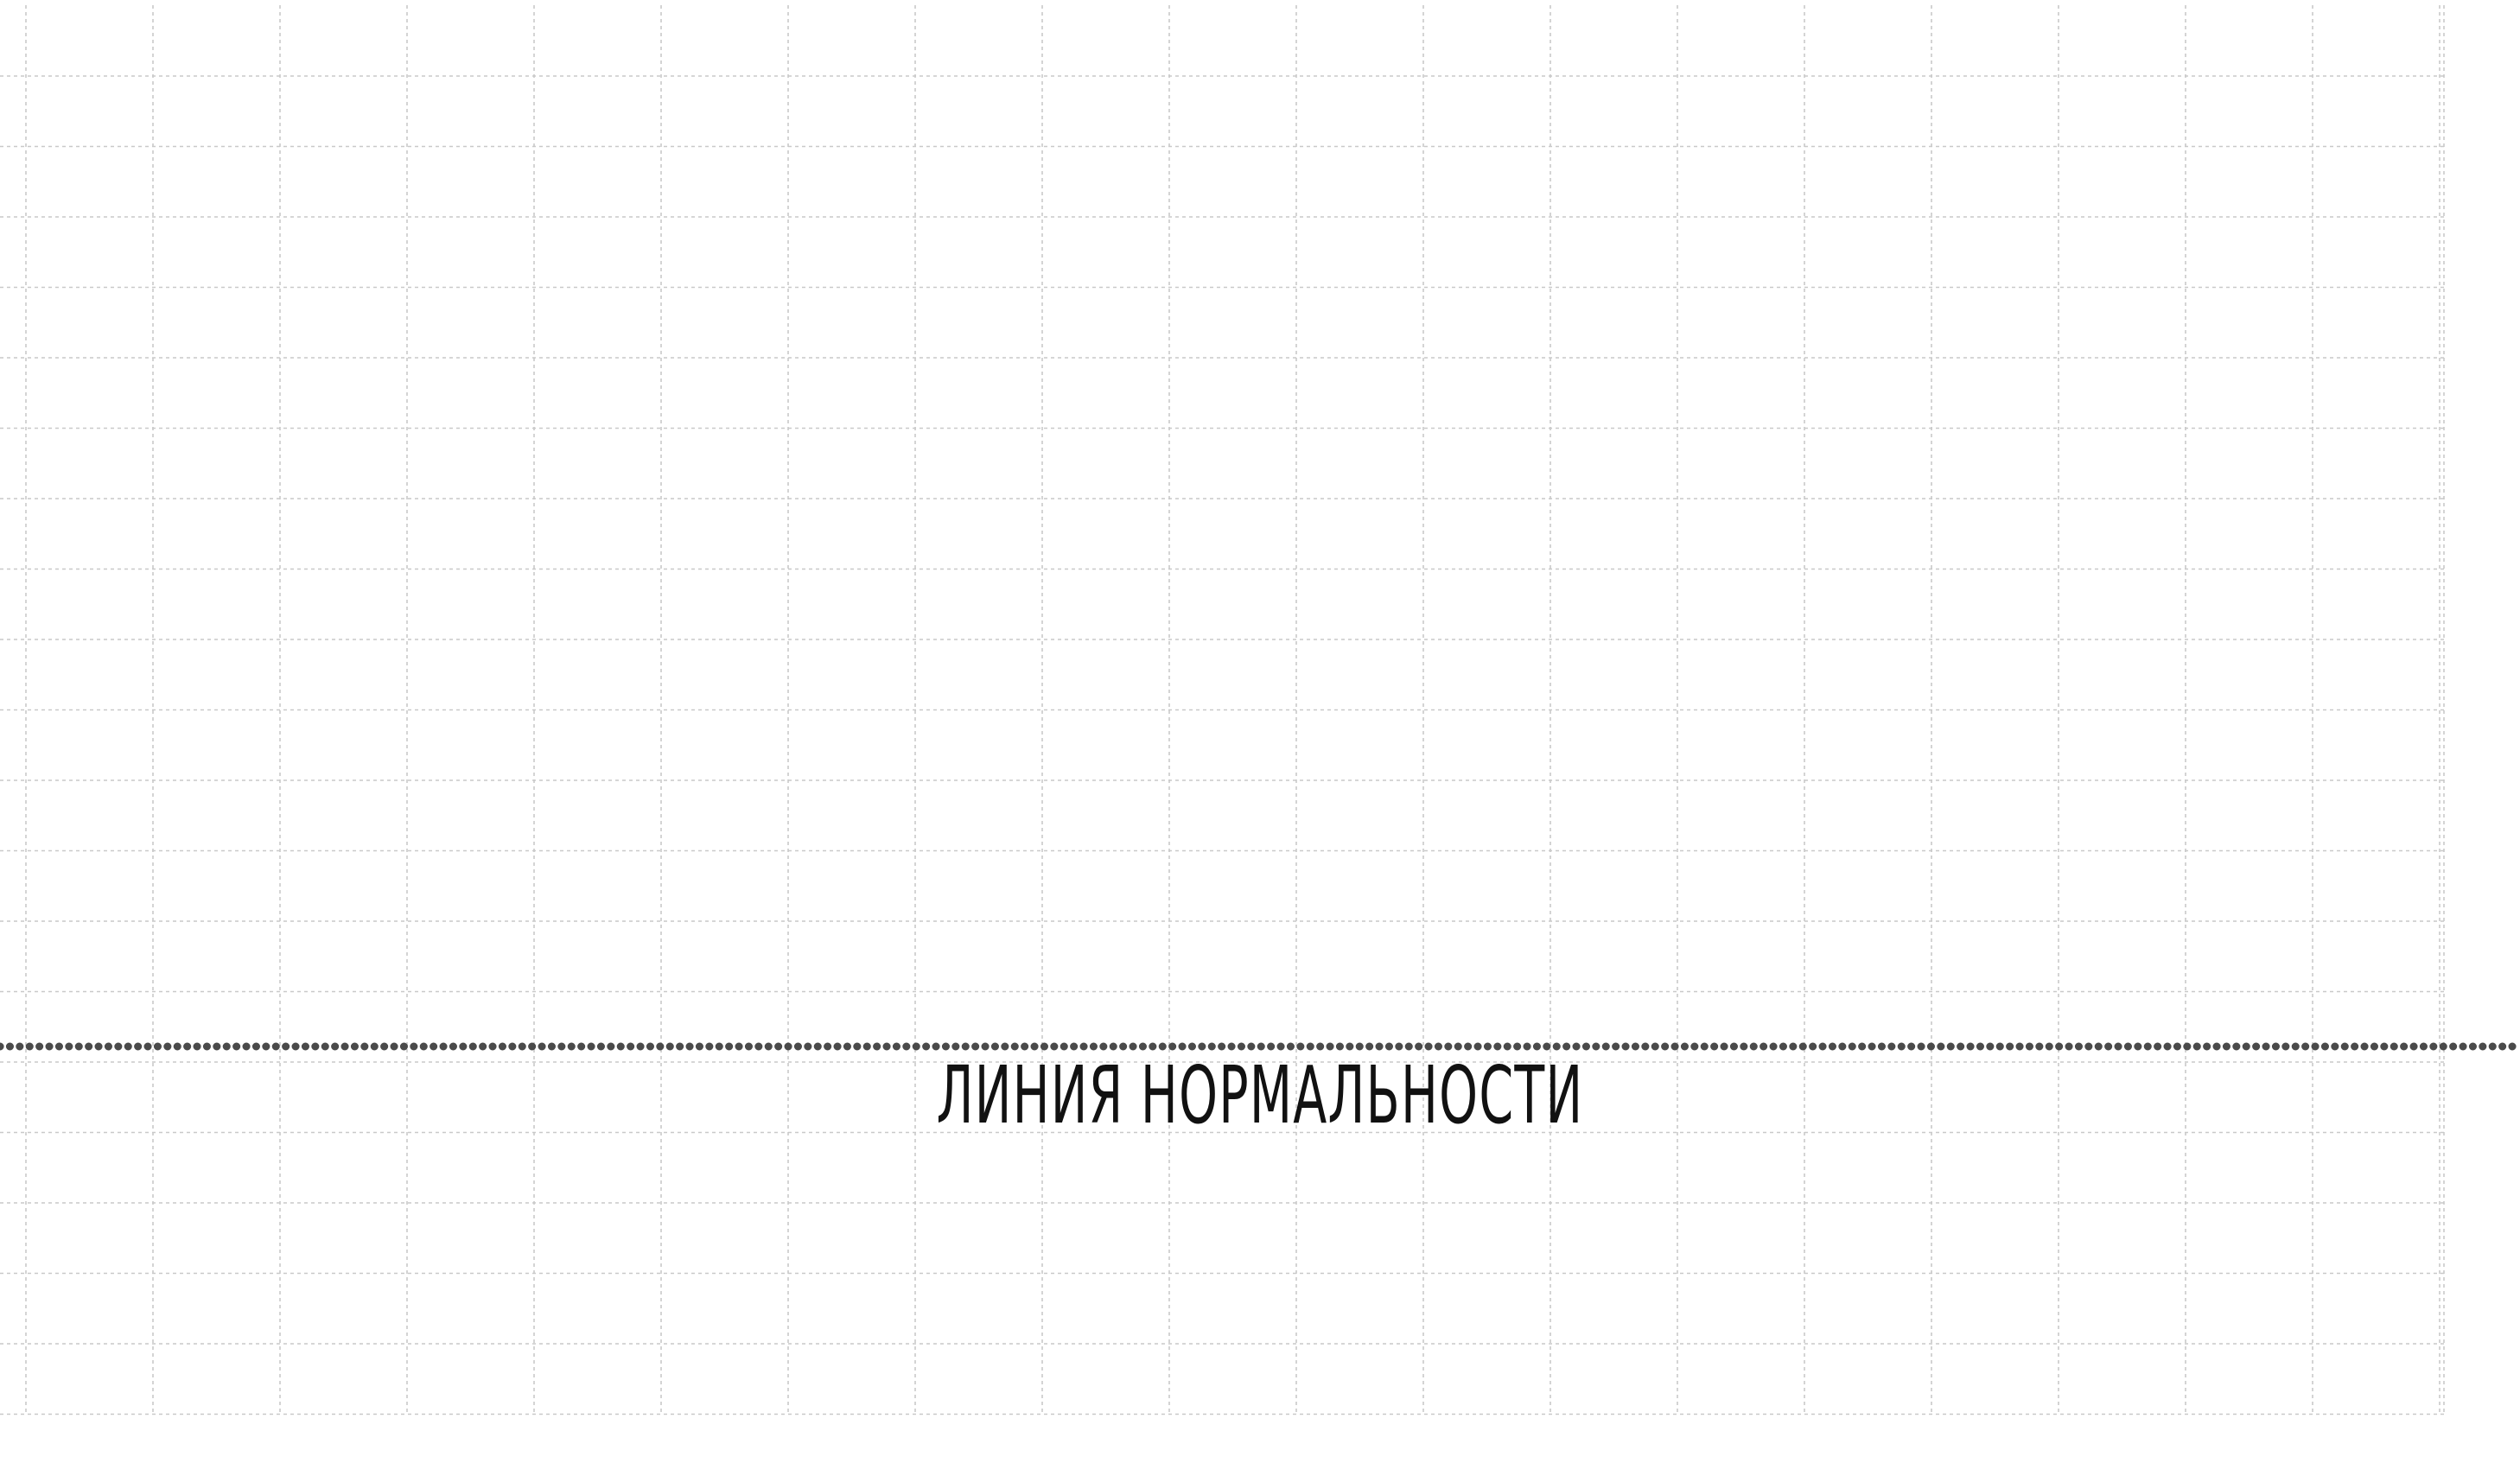 The height and width of the screenshot is (1463, 2520). What do you see at coordinates (1260, 1095) in the screenshot?
I see `normality-line-label: ЛИНИЯ НОРМАЛЬНОСТИ` at bounding box center [1260, 1095].